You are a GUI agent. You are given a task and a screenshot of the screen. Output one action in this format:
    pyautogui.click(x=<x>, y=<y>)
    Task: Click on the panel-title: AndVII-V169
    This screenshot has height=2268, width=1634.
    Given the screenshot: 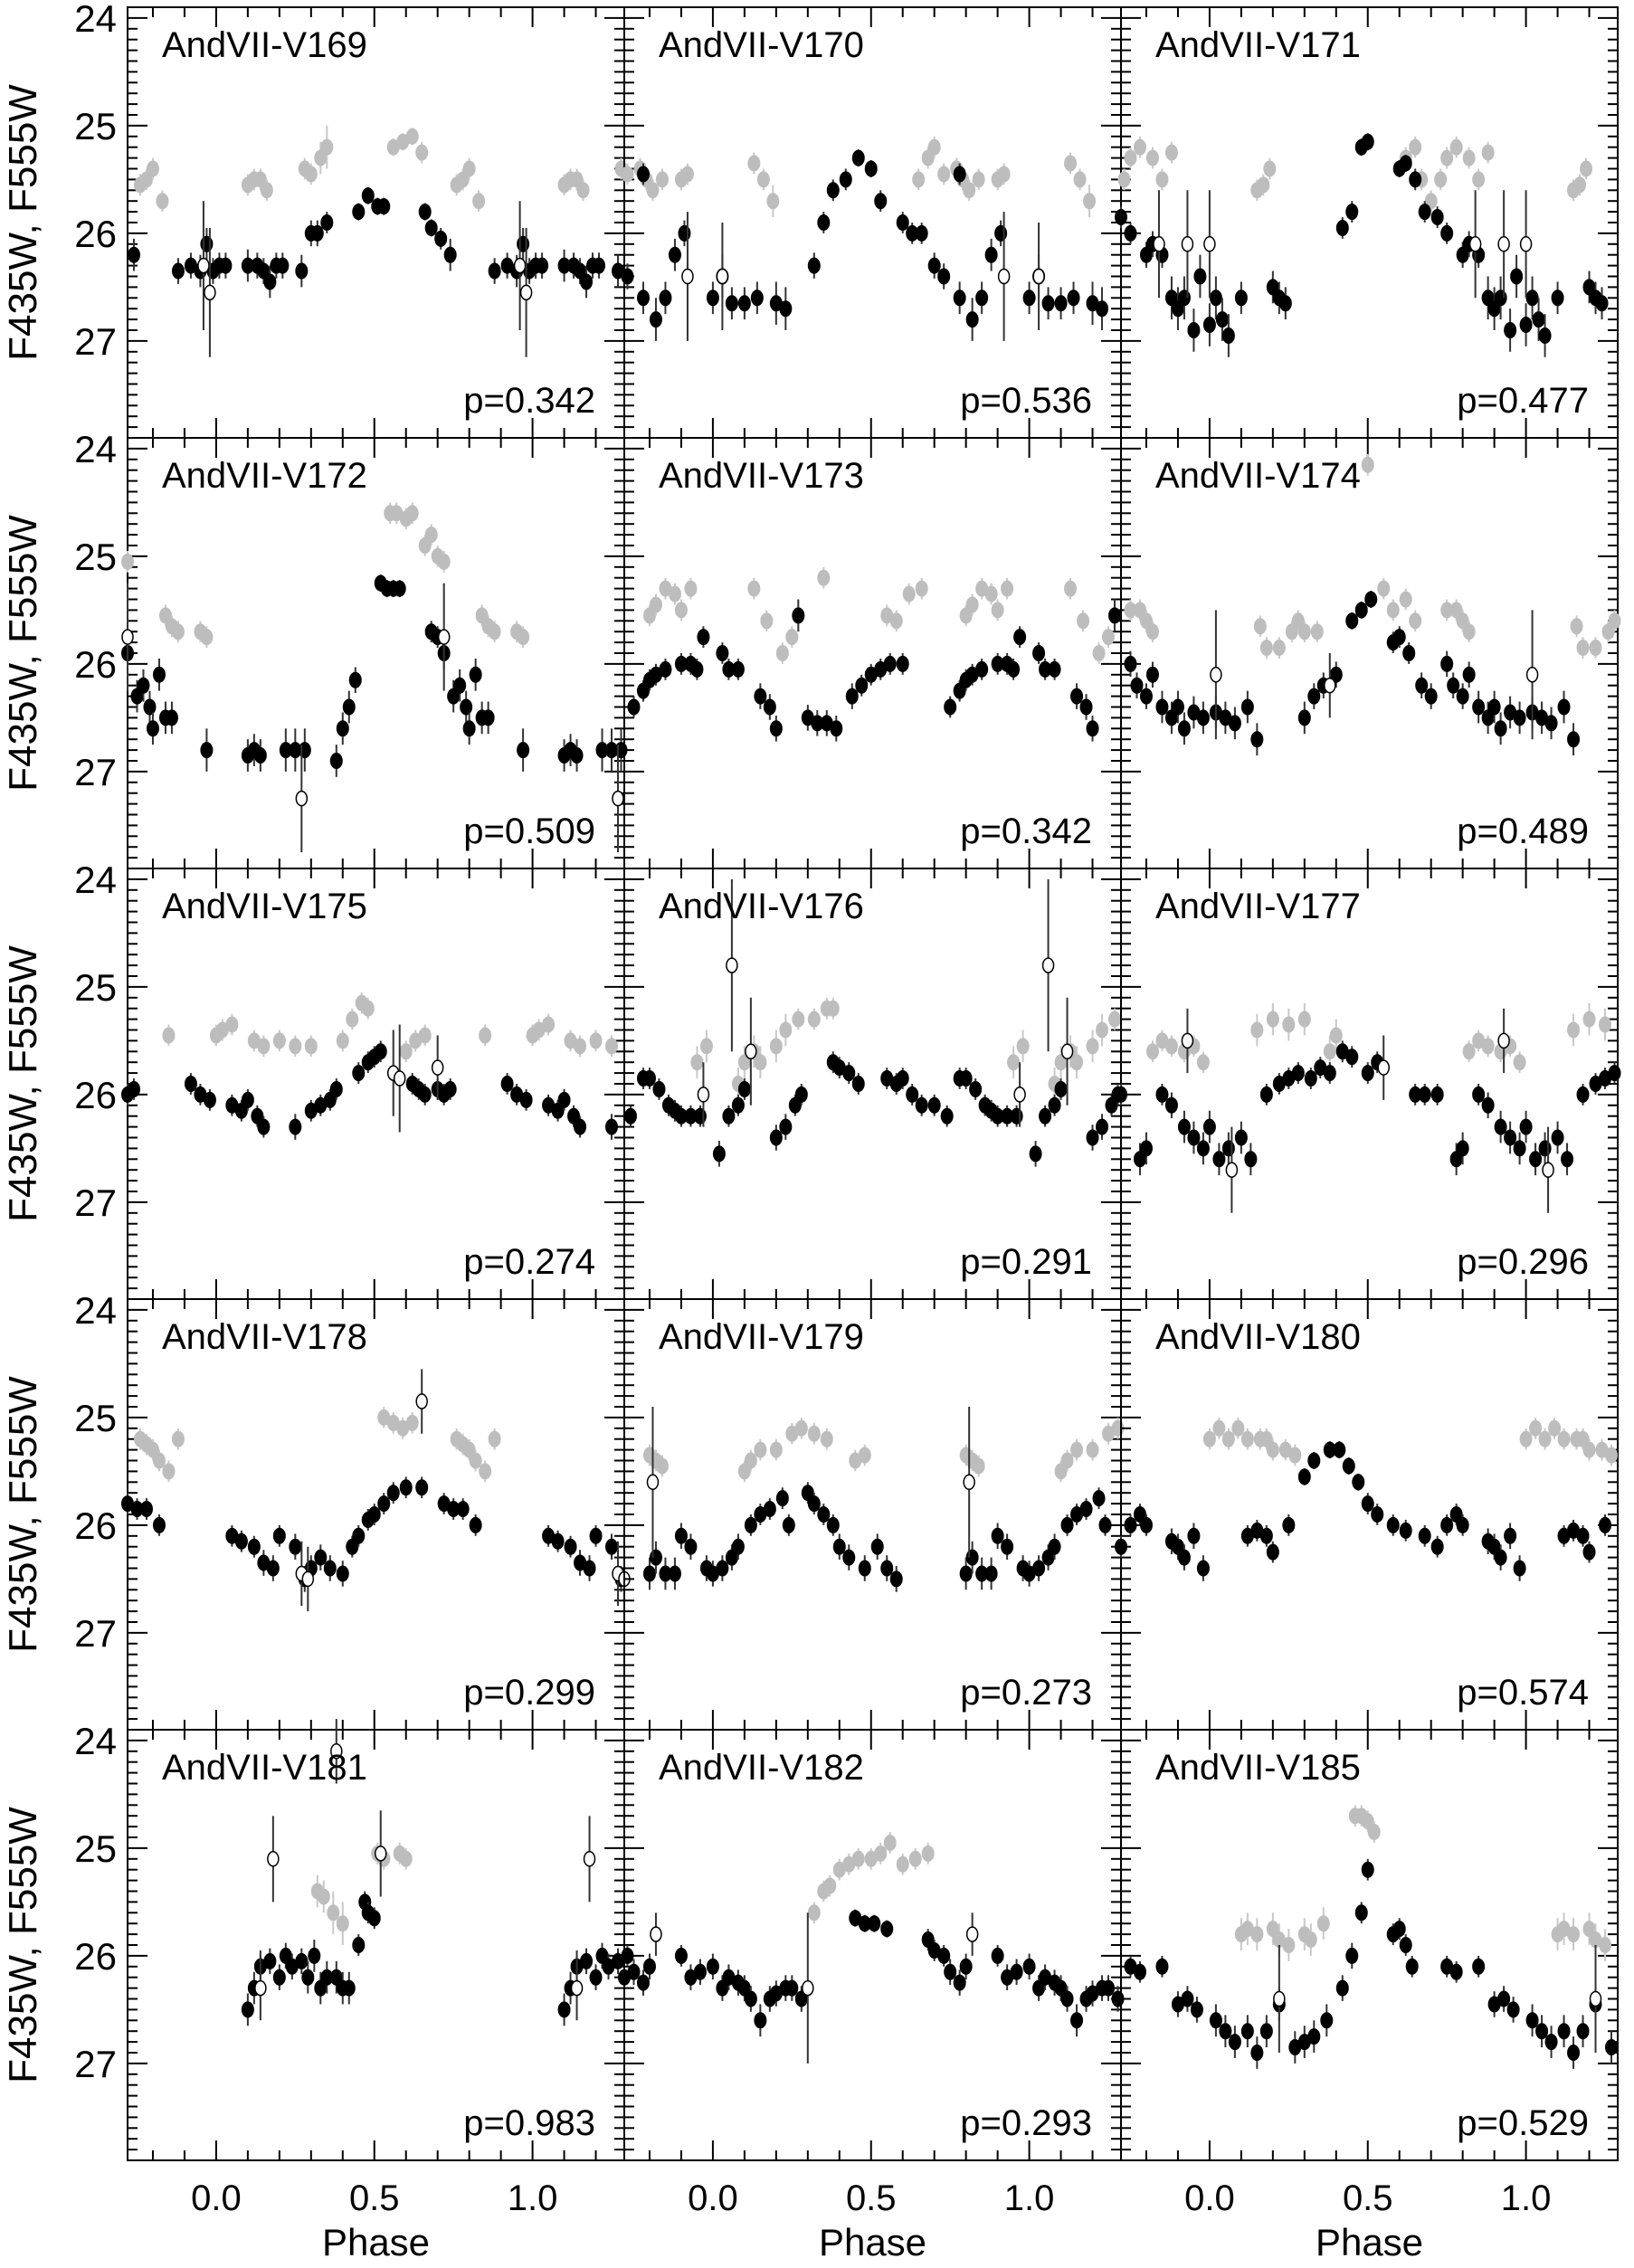 What is the action you would take?
    pyautogui.click(x=264, y=45)
    